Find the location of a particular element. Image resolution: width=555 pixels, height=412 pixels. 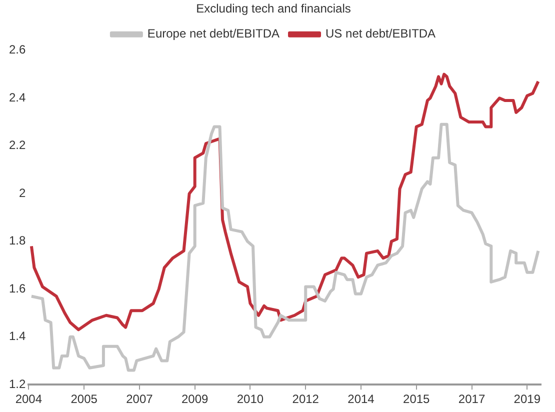

x-tick-label: 2005 is located at coordinates (84, 399).